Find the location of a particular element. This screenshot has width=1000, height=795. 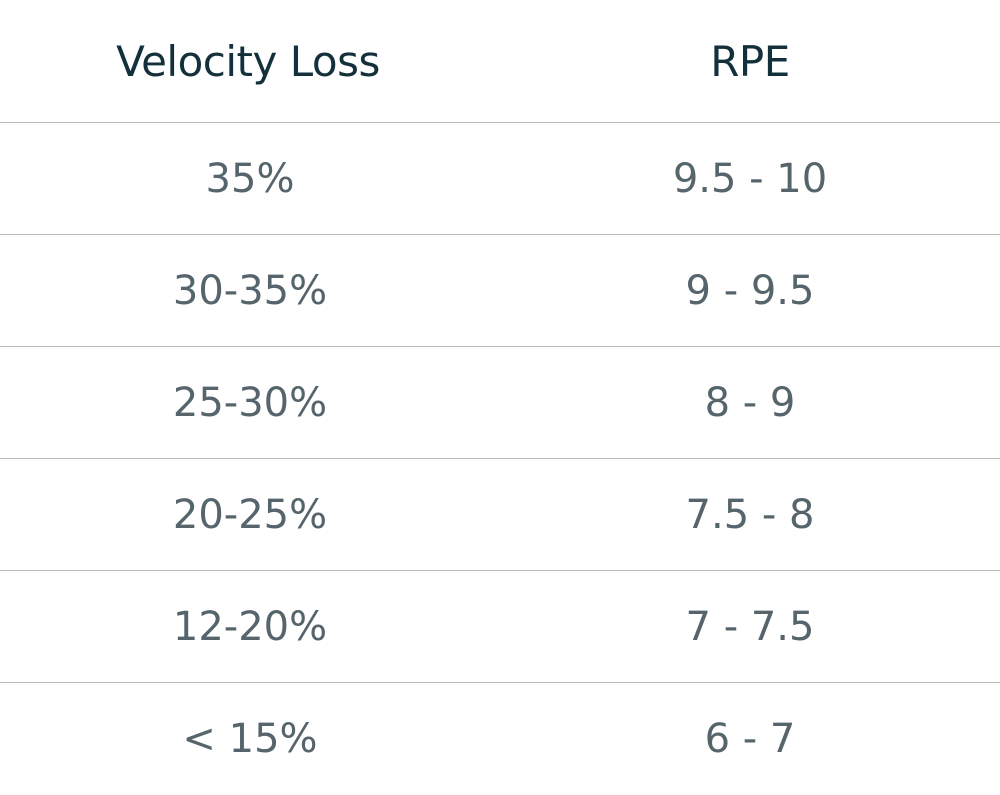

table-row: 25-30% 8 - 9 is located at coordinates (500, 402).